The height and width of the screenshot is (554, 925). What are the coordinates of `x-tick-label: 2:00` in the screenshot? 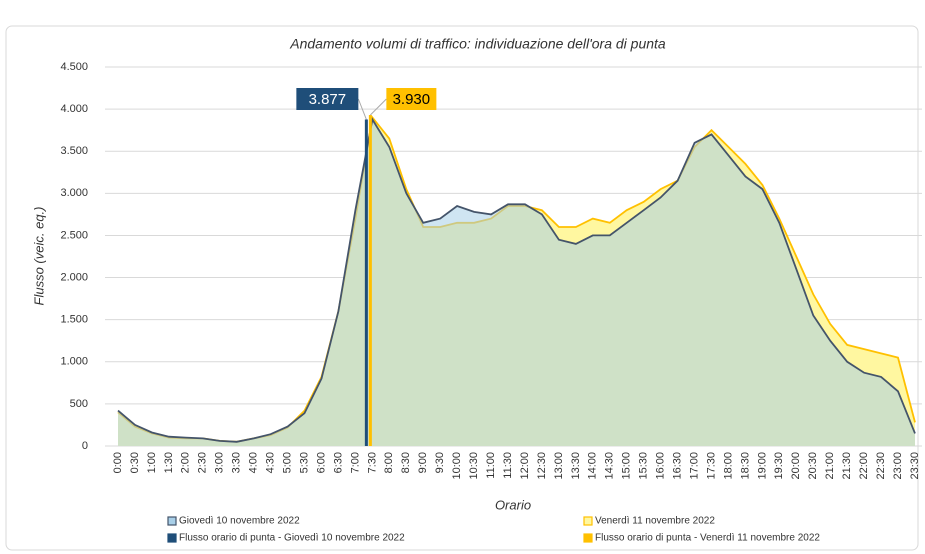 It's located at (186, 462).